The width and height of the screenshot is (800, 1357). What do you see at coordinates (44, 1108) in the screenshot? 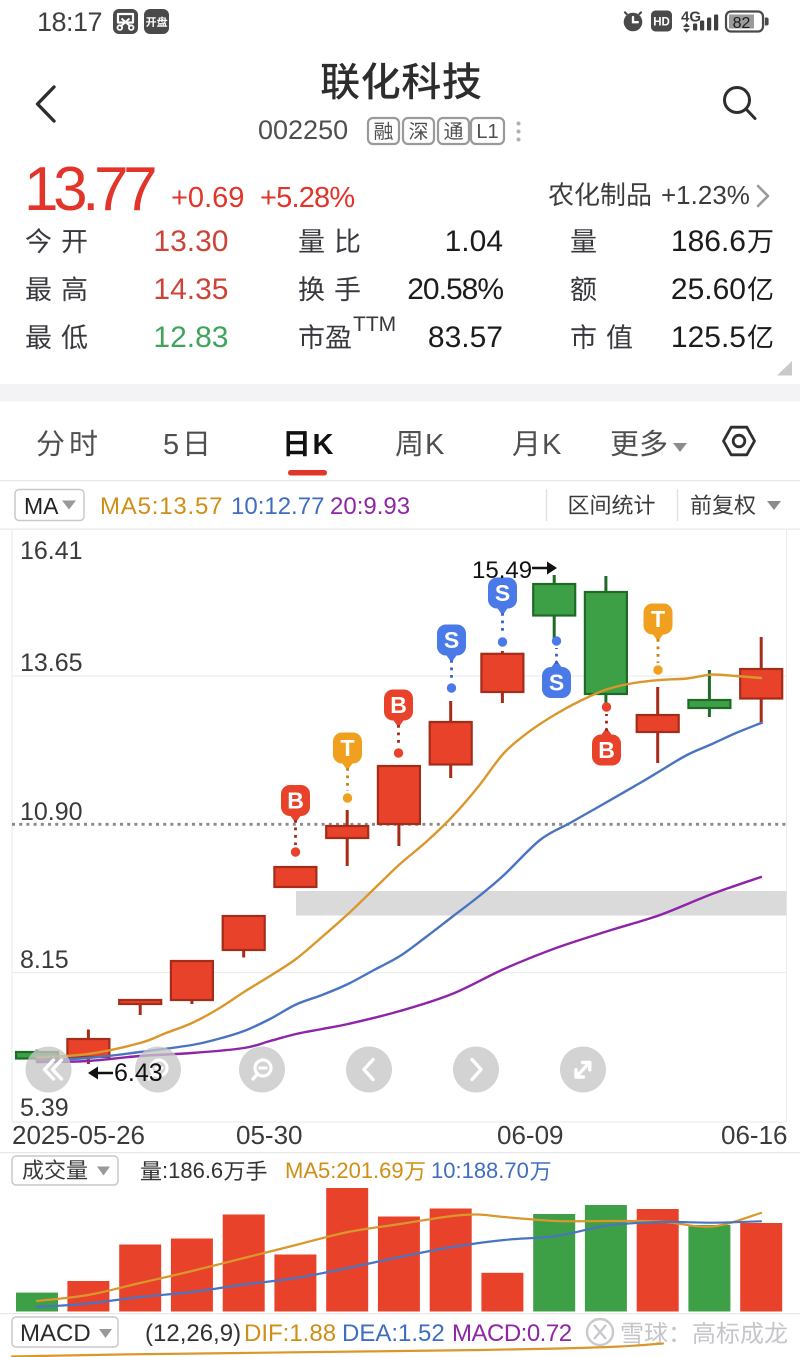
I see `svg-text: 5.39` at bounding box center [44, 1108].